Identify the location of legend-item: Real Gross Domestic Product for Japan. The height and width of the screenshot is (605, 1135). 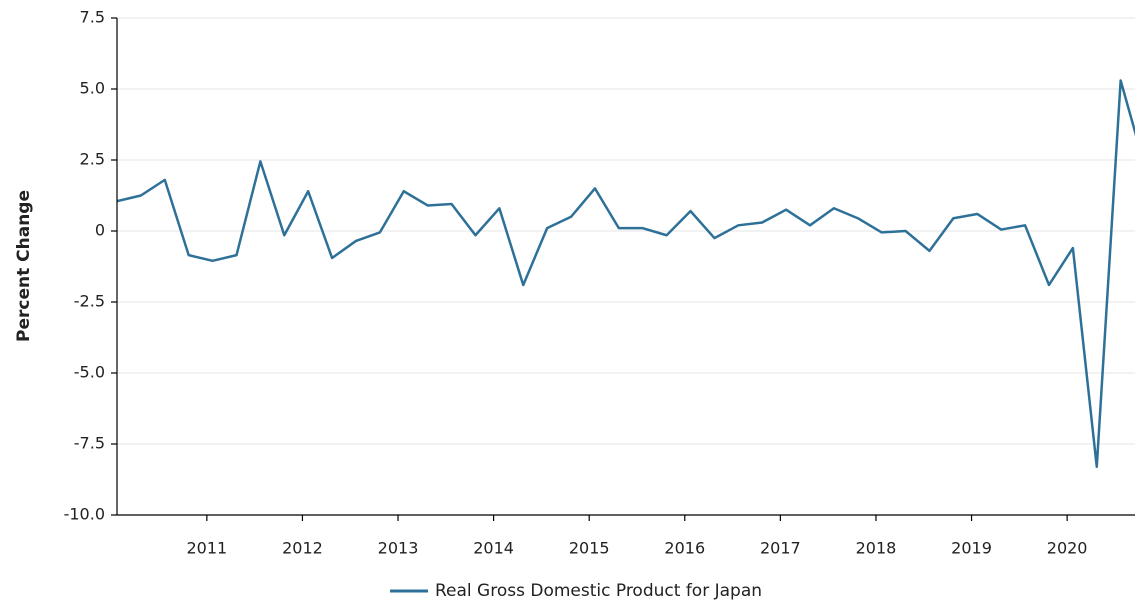
(576, 591).